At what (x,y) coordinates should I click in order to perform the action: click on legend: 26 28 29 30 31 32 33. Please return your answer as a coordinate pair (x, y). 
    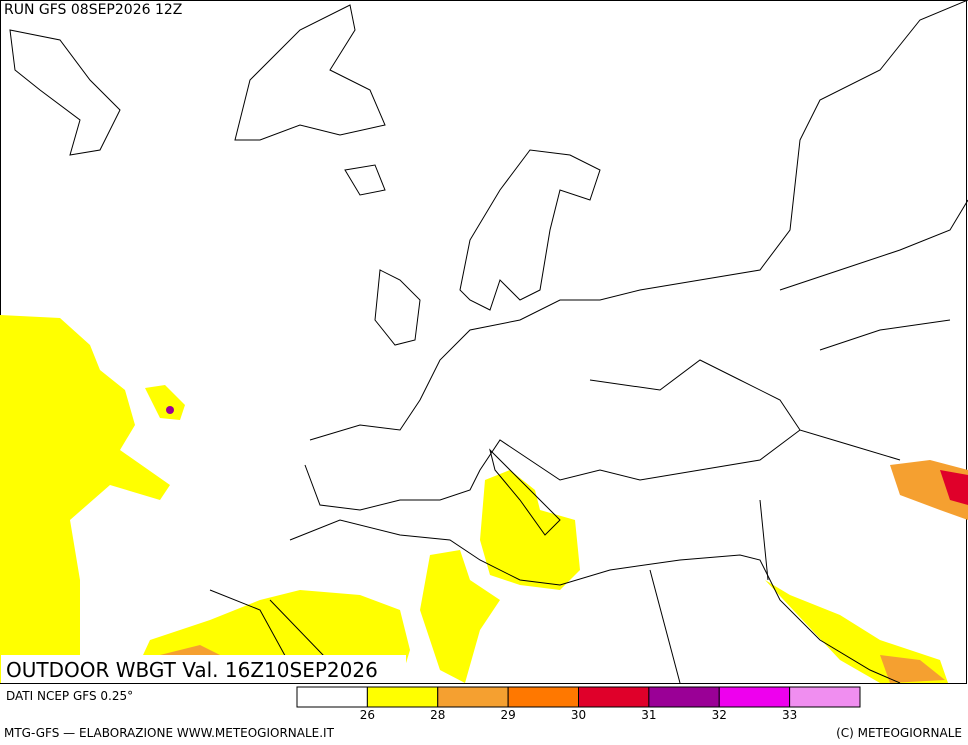
    Looking at the image, I should click on (578, 704).